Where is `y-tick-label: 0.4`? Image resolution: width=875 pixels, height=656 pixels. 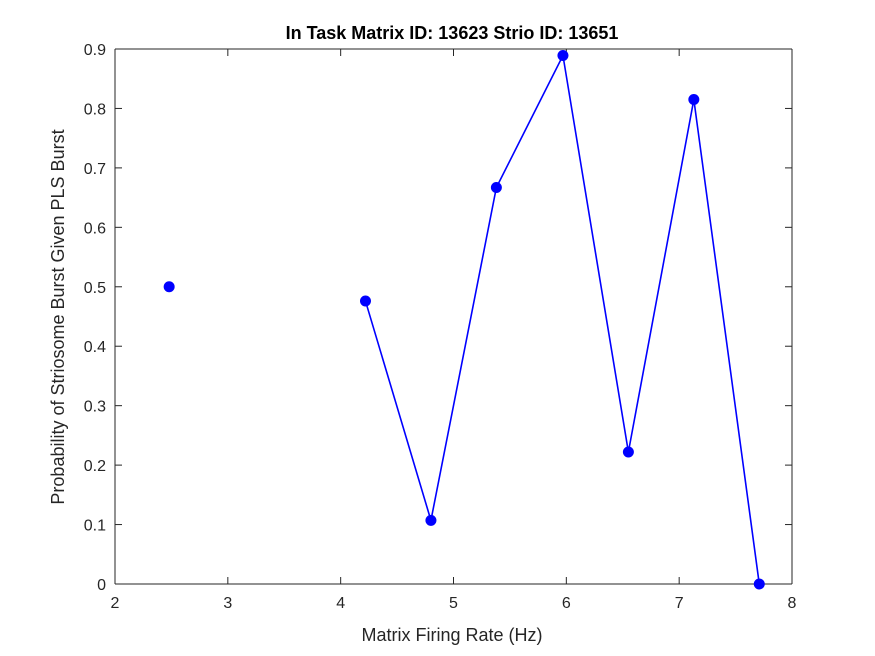
y-tick-label: 0.4 is located at coordinates (95, 347).